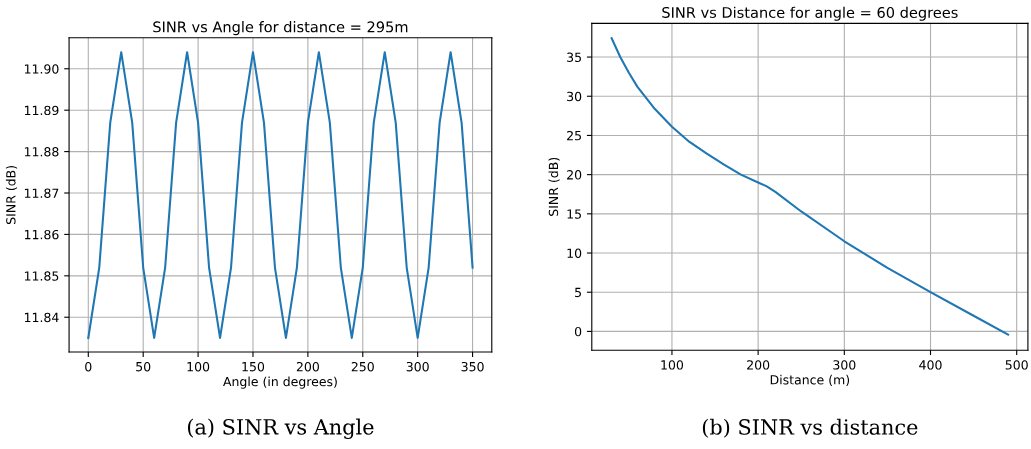 The height and width of the screenshot is (449, 1031). I want to click on y-tick-label: 11.87, so click(41, 193).